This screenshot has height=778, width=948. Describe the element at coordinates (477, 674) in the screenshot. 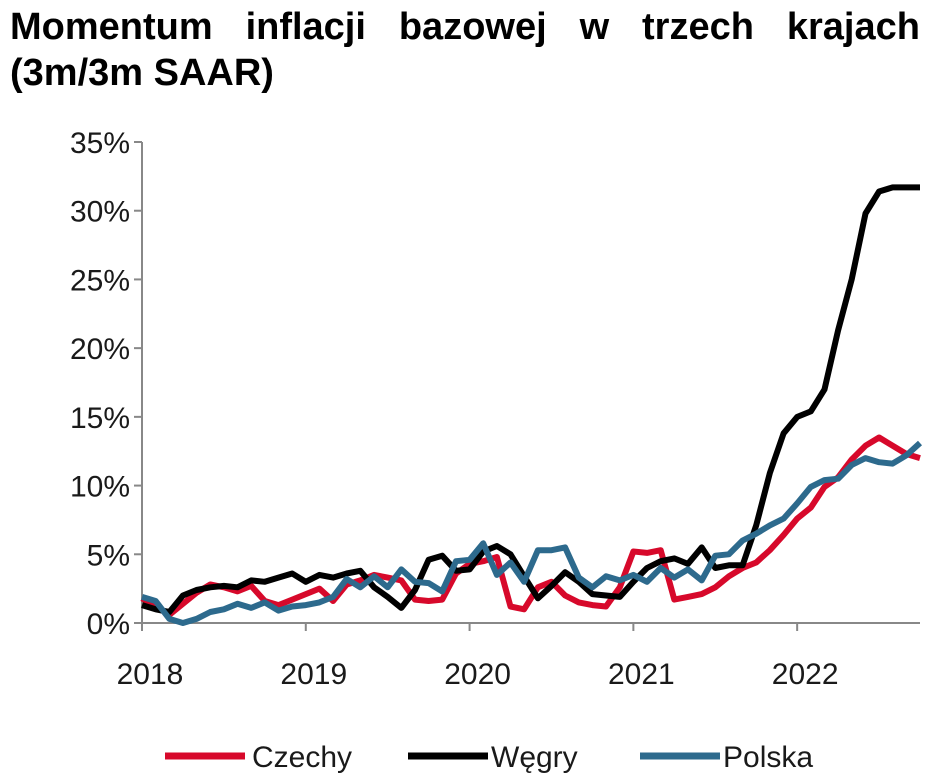

I see `x-tick-label: 2020` at that location.